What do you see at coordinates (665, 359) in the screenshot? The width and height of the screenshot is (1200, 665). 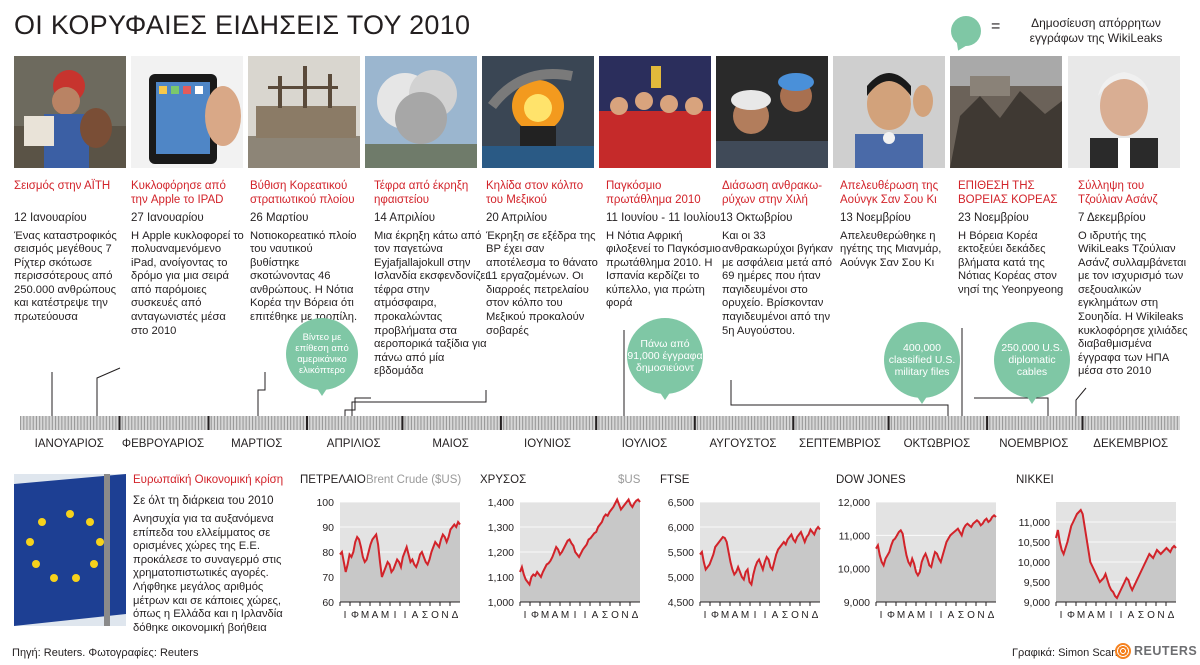 I see `wikileaks-bubble-91000: Πάνω από 91,000 έγγραφα δημοσιεύοντ` at bounding box center [665, 359].